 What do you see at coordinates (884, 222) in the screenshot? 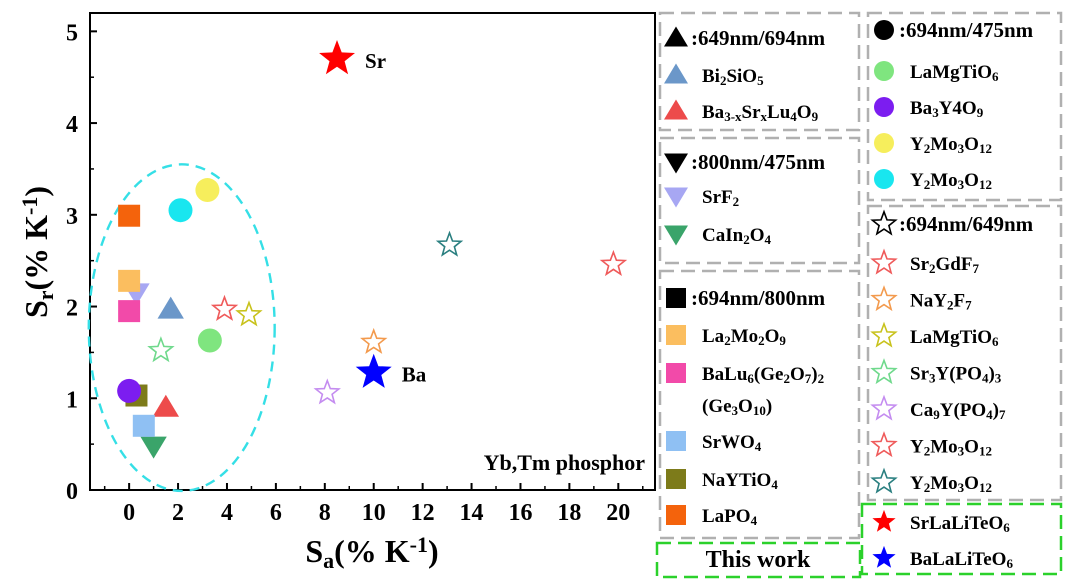
I see `legend-header-694-649-icon` at bounding box center [884, 222].